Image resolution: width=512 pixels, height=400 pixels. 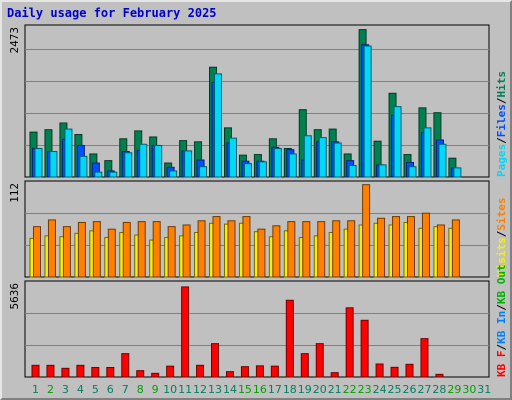 I want to click on ymax-label: 2473, so click(x=14, y=40).